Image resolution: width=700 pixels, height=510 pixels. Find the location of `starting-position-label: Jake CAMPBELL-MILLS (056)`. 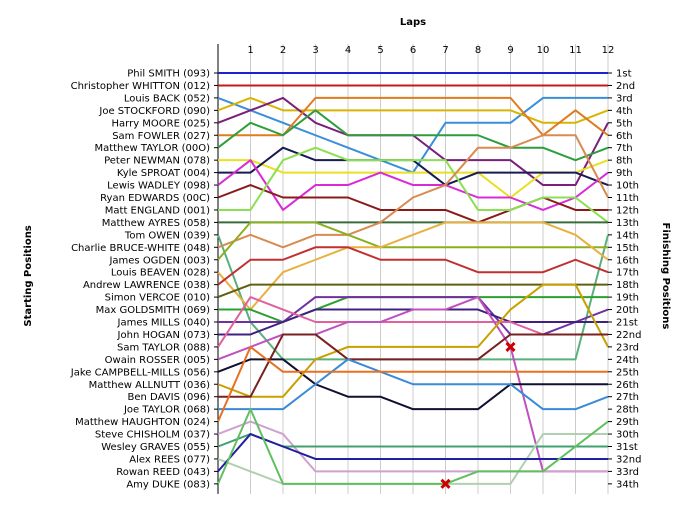

starting-position-label: Jake CAMPBELL-MILLS (056) is located at coordinates (140, 372).